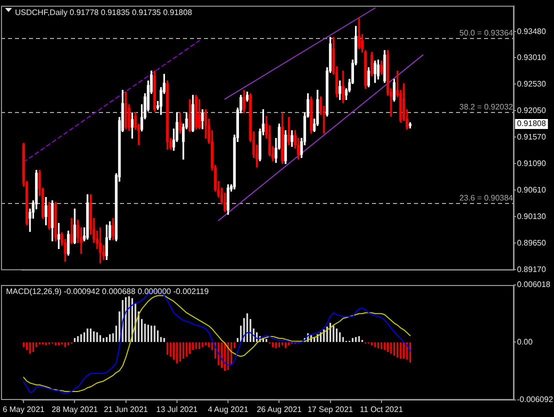 This screenshot has width=554, height=417. I want to click on x-tick-label: 26 Aug 2021, so click(279, 409).